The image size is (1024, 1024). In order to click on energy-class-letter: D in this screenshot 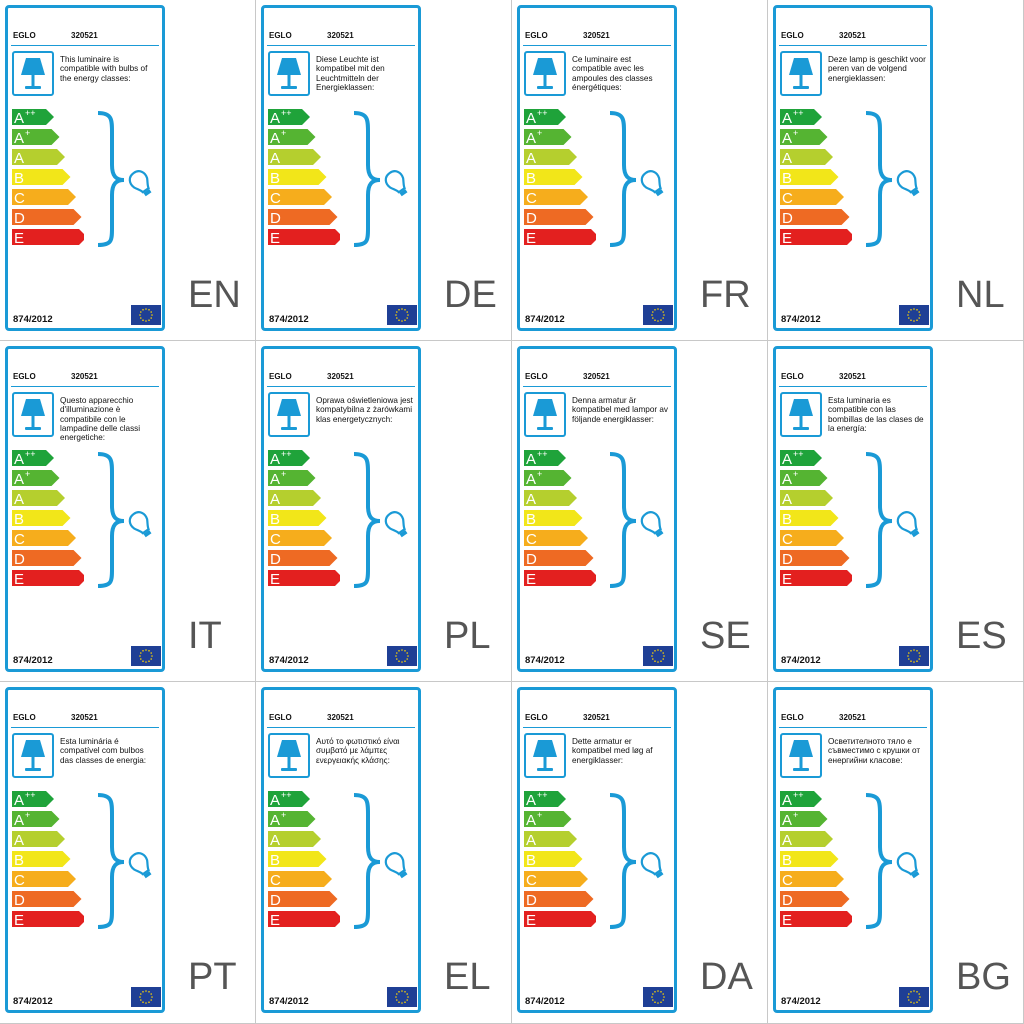, I will do `click(787, 218)`.